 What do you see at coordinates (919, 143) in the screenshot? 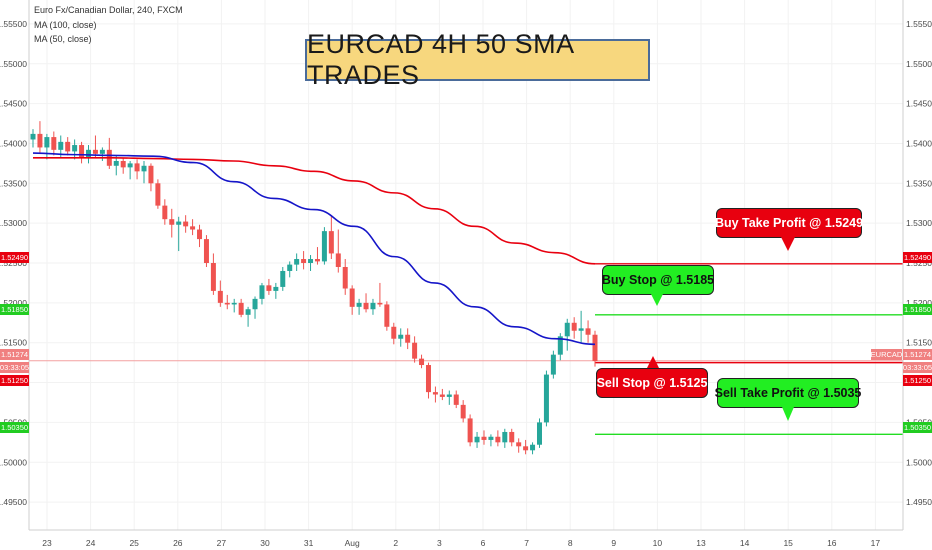
I see `y-tick-label-right: 1.54000` at bounding box center [919, 143].